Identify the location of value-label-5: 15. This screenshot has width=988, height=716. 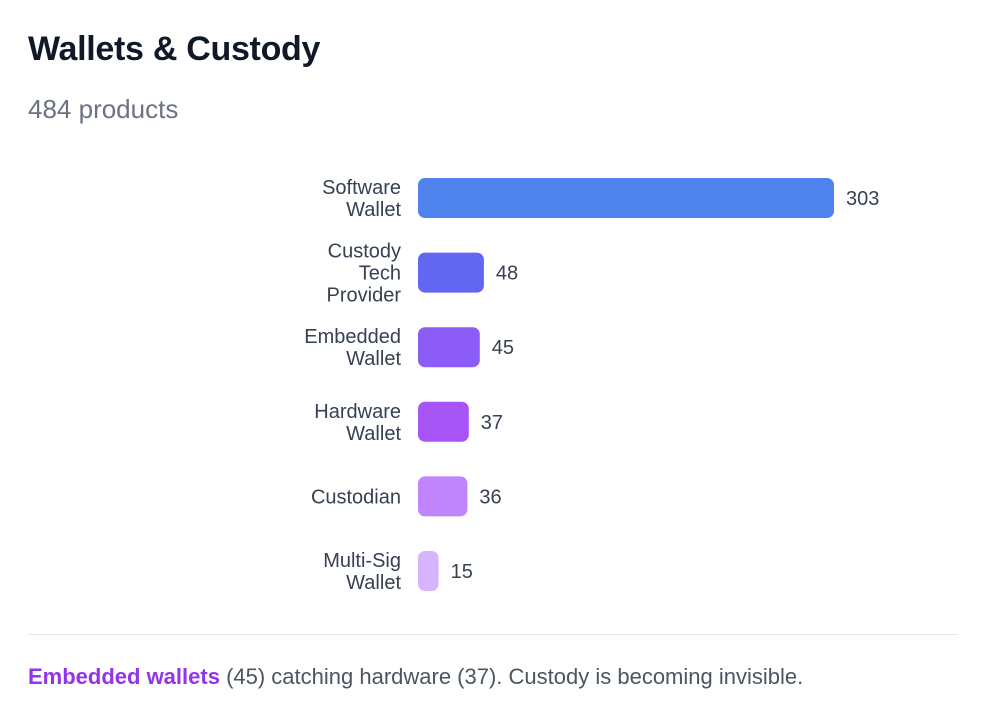
(462, 572).